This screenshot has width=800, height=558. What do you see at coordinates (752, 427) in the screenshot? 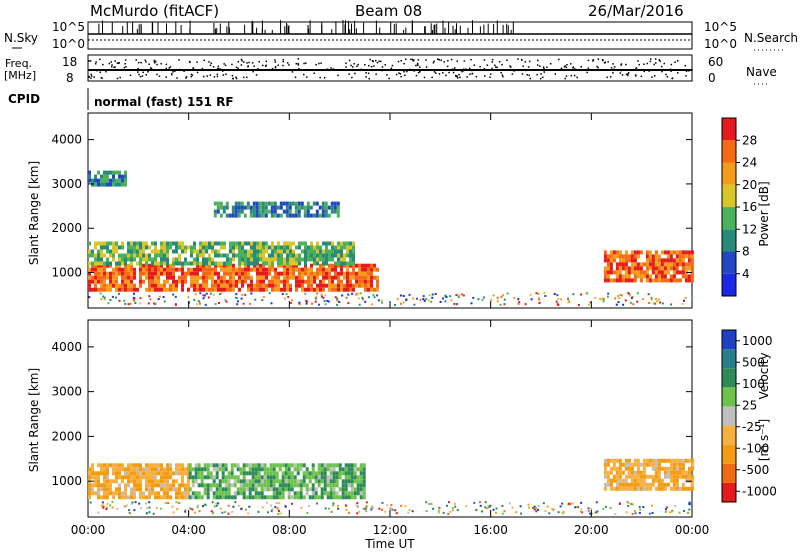
I see `velocity-tick-label-4: -25` at bounding box center [752, 427].